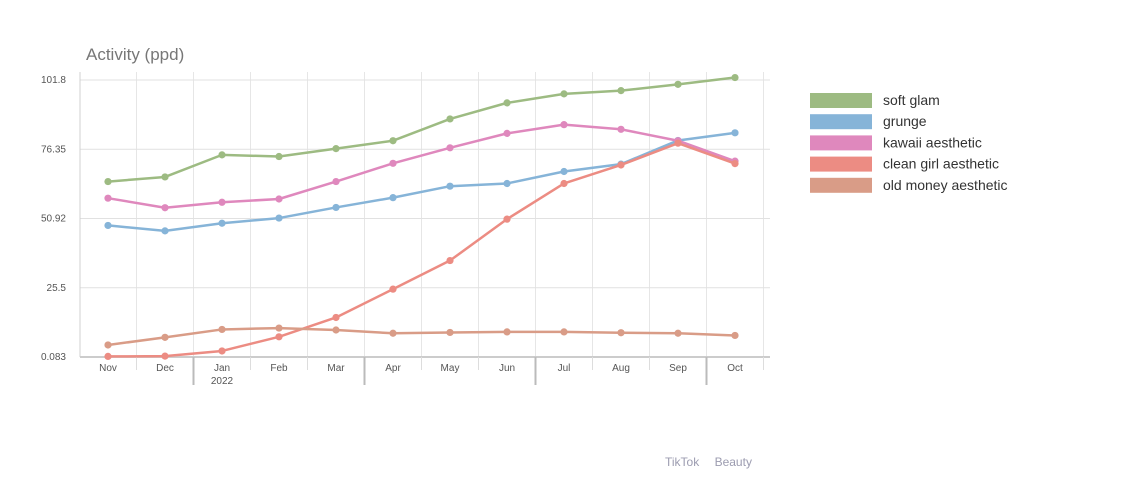  Describe the element at coordinates (450, 368) in the screenshot. I see `x-tick-label: May` at that location.